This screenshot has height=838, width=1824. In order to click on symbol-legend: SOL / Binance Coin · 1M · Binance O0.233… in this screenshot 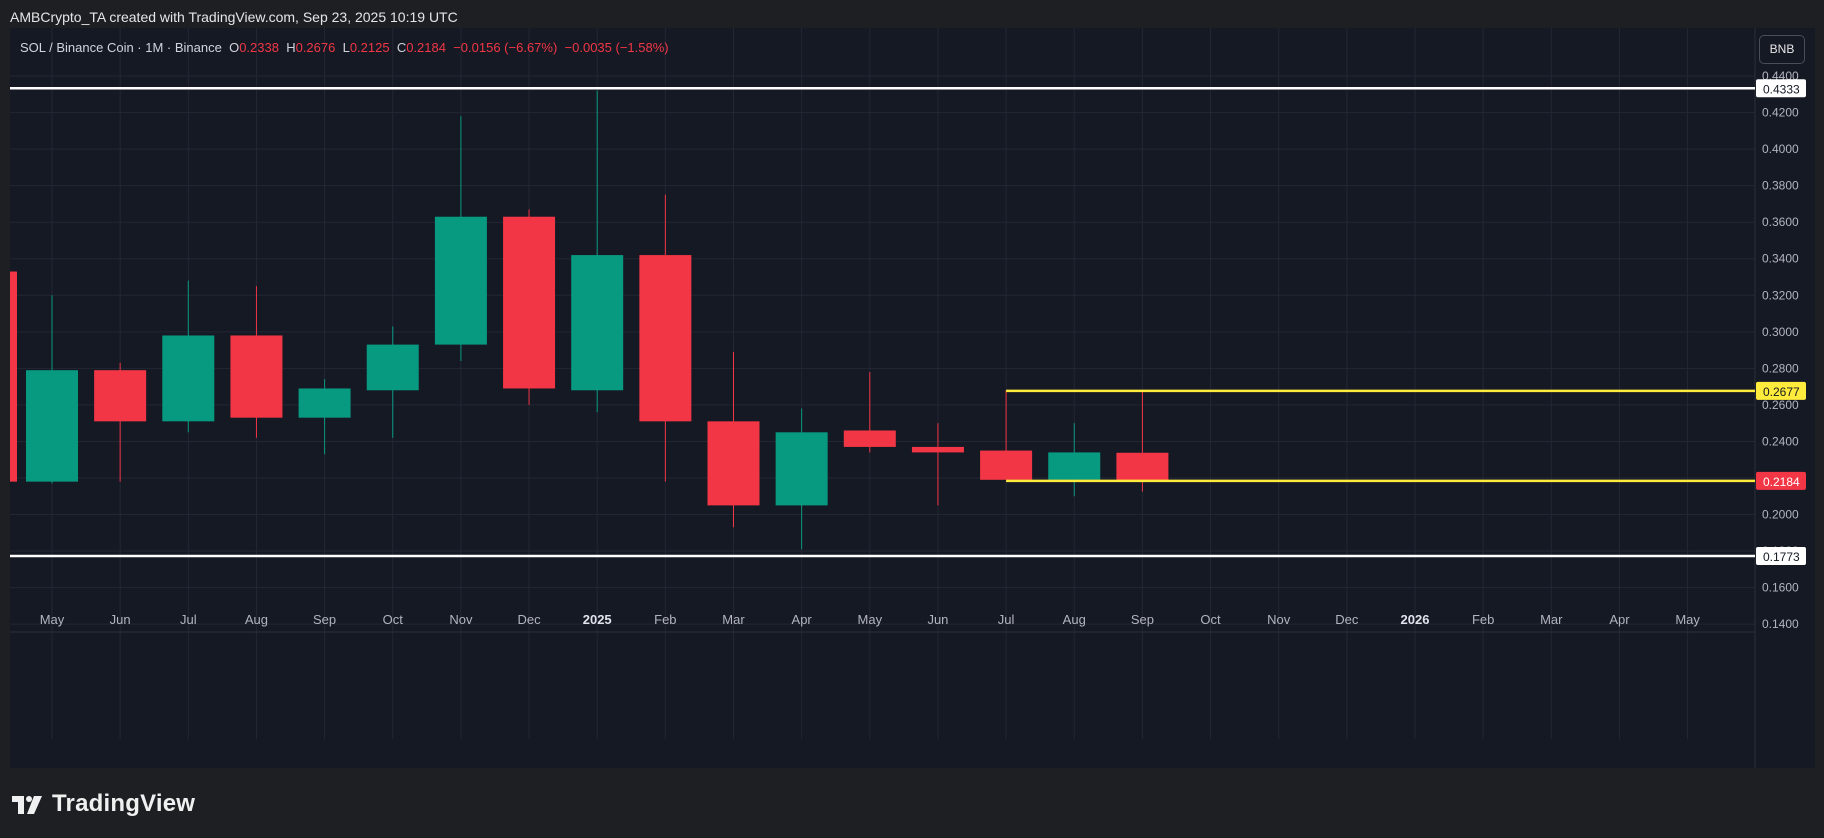, I will do `click(344, 47)`.